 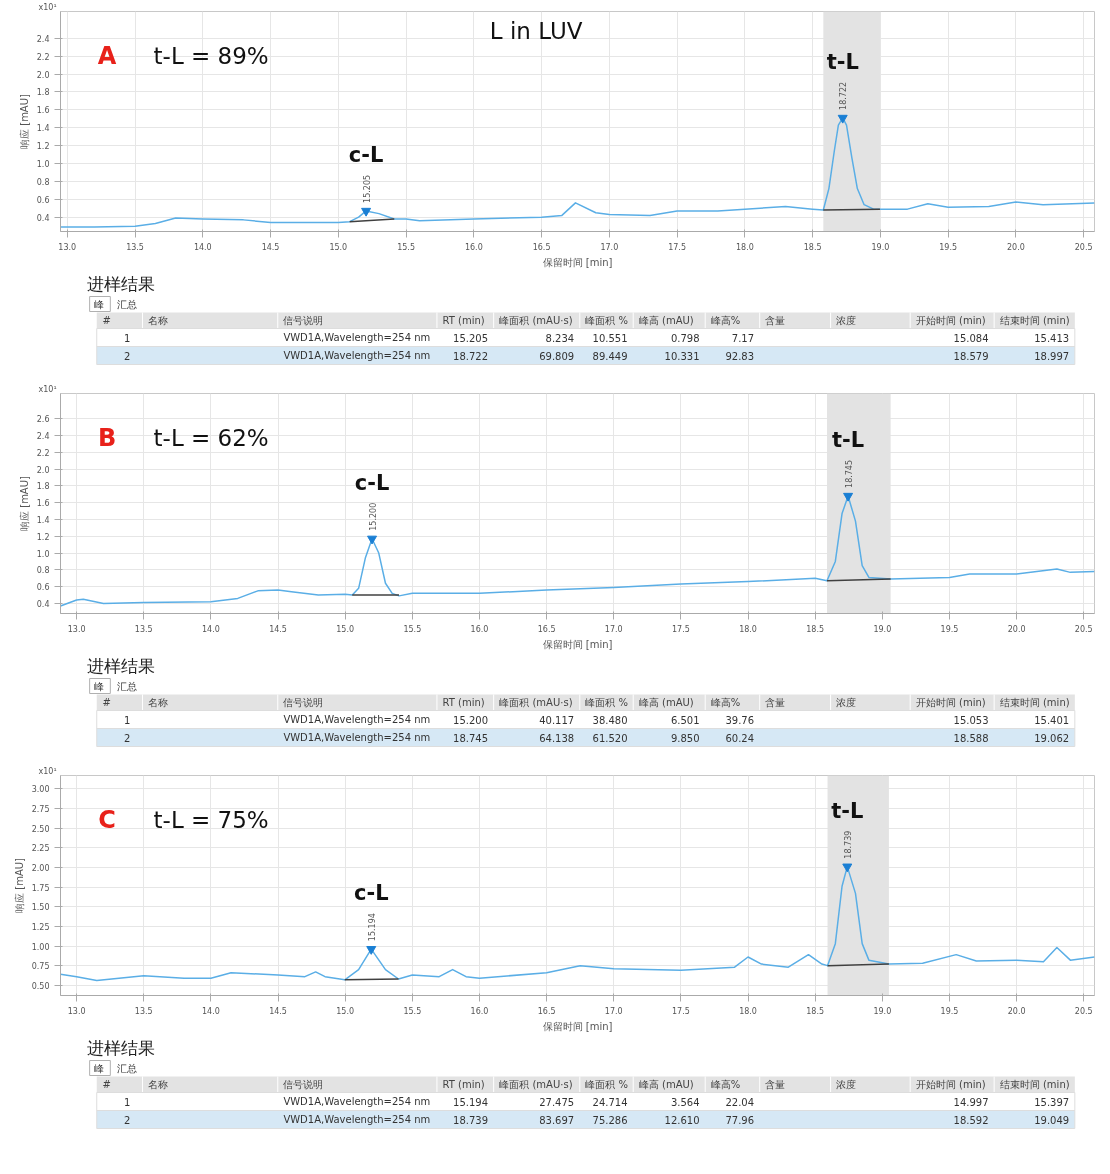 I want to click on text: 75.286, so click(x=610, y=1120).